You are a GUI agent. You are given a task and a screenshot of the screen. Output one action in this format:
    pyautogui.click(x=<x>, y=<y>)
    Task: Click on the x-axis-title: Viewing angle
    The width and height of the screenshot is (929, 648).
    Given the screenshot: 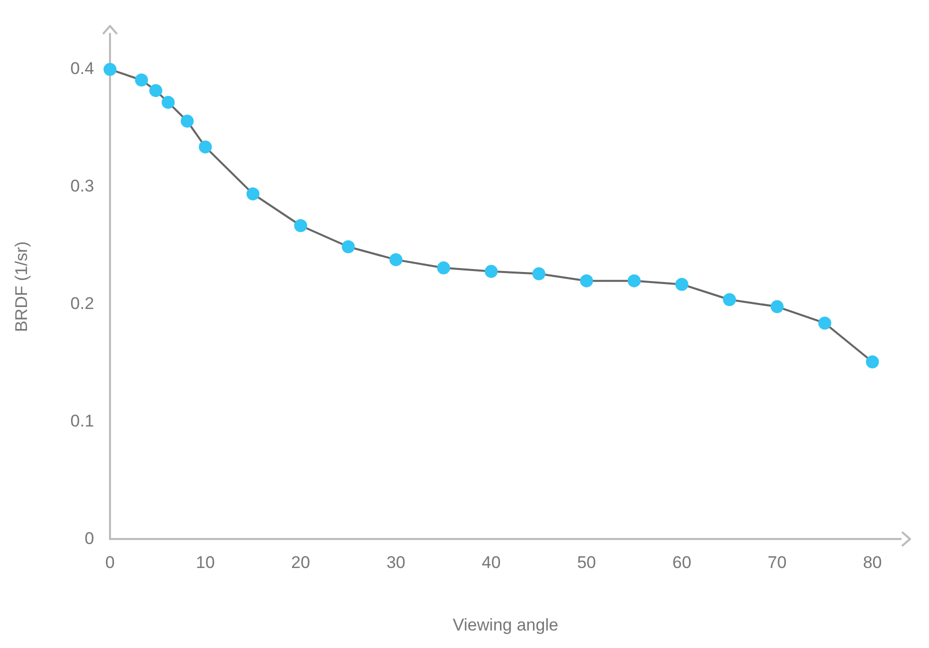 What is the action you would take?
    pyautogui.click(x=505, y=624)
    